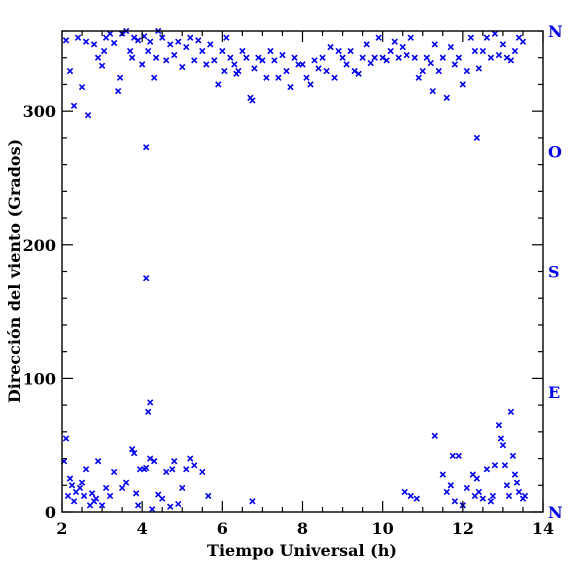  Describe the element at coordinates (142, 528) in the screenshot. I see `x-tick-label: 4` at that location.